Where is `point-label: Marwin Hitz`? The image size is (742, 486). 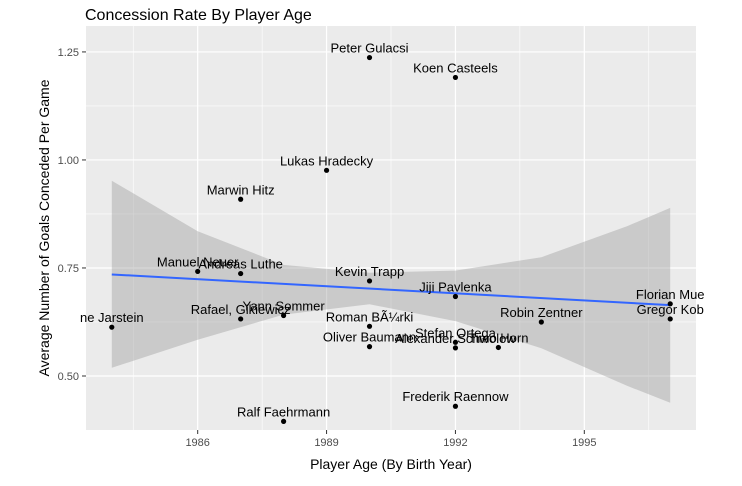 point-label: Marwin Hitz is located at coordinates (241, 189).